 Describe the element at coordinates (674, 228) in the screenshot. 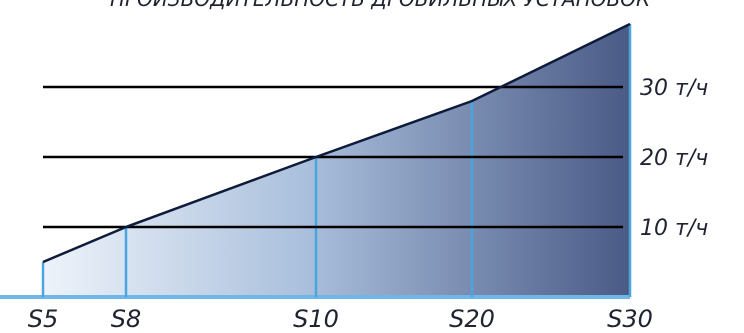

I see `grid-label-10: 10 т/ч` at that location.